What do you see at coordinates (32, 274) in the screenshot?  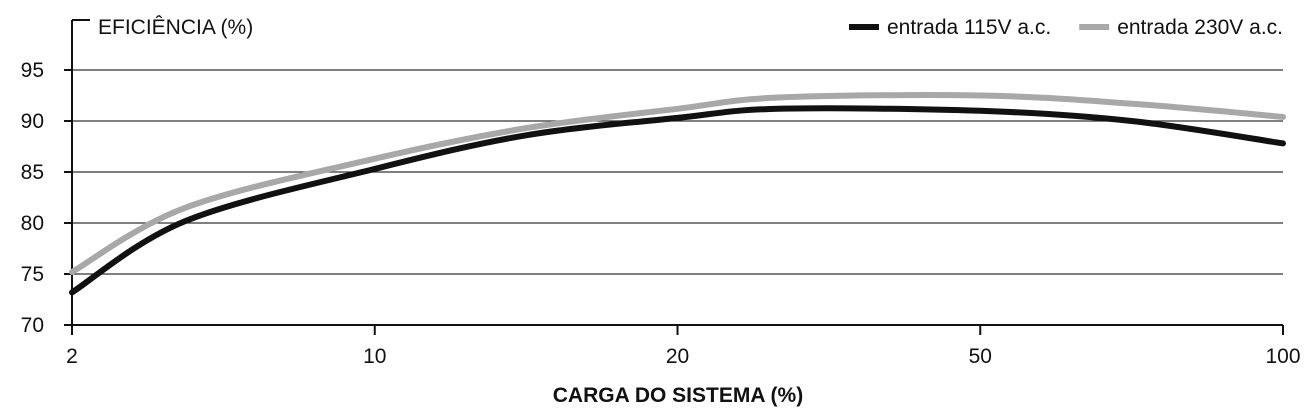 I see `y-tick-label-75: 75` at bounding box center [32, 274].